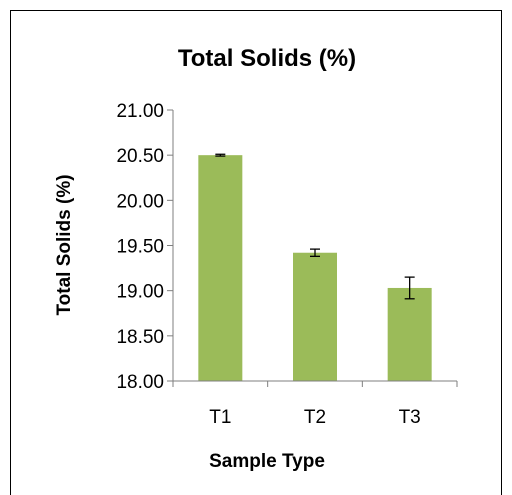 The height and width of the screenshot is (495, 512). Describe the element at coordinates (140, 337) in the screenshot. I see `y-tick-label: 18.50` at that location.